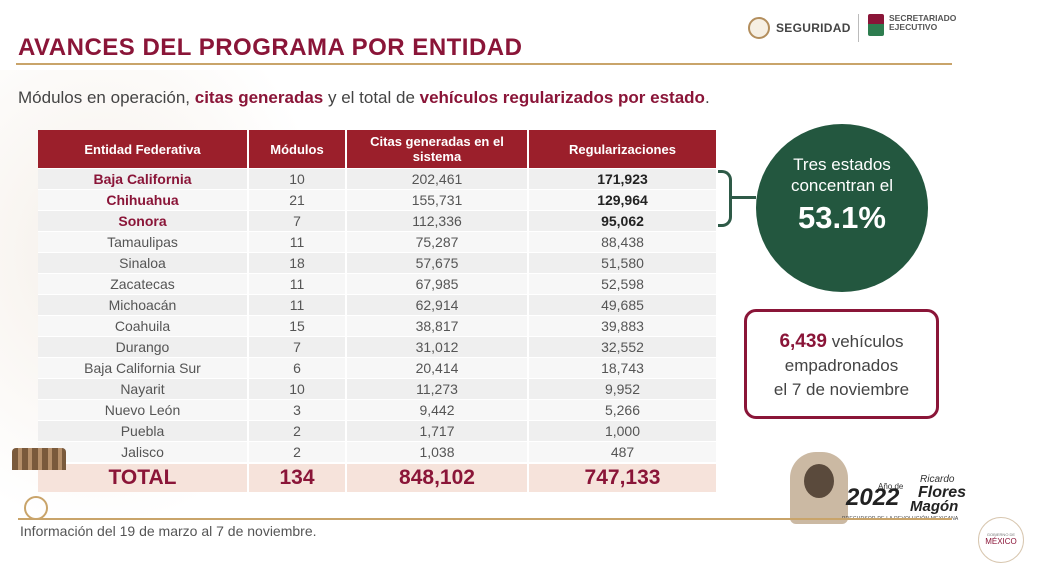 The image size is (1042, 563). I want to click on logo-divider, so click(858, 28).